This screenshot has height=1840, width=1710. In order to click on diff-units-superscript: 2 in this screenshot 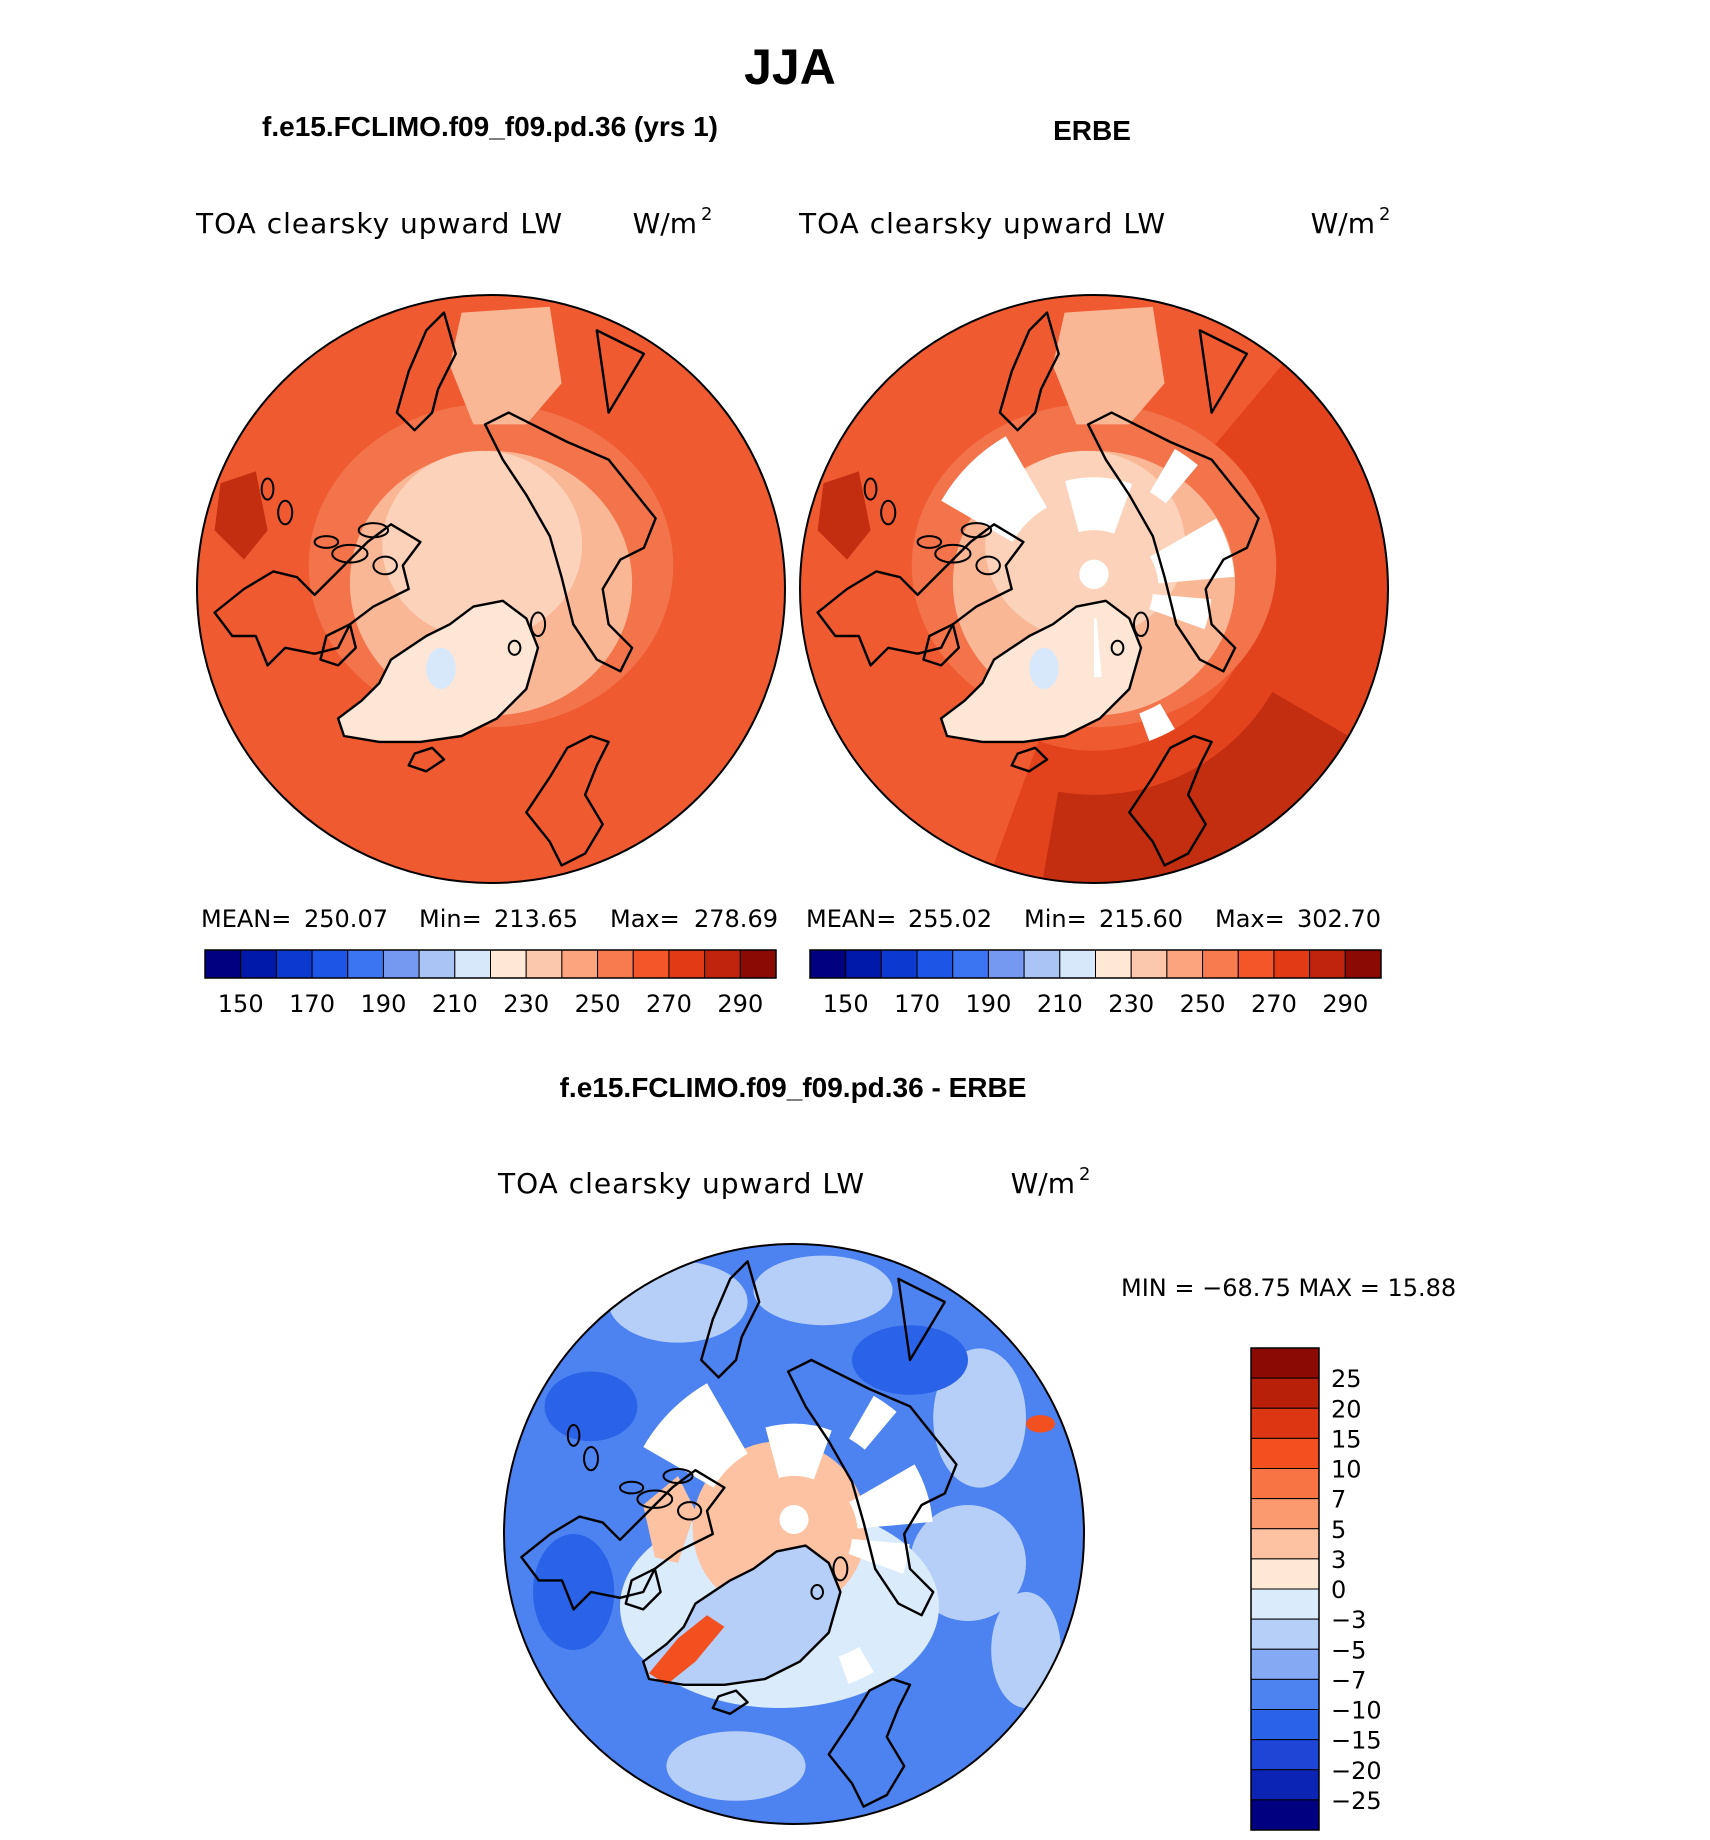, I will do `click(1084, 1174)`.